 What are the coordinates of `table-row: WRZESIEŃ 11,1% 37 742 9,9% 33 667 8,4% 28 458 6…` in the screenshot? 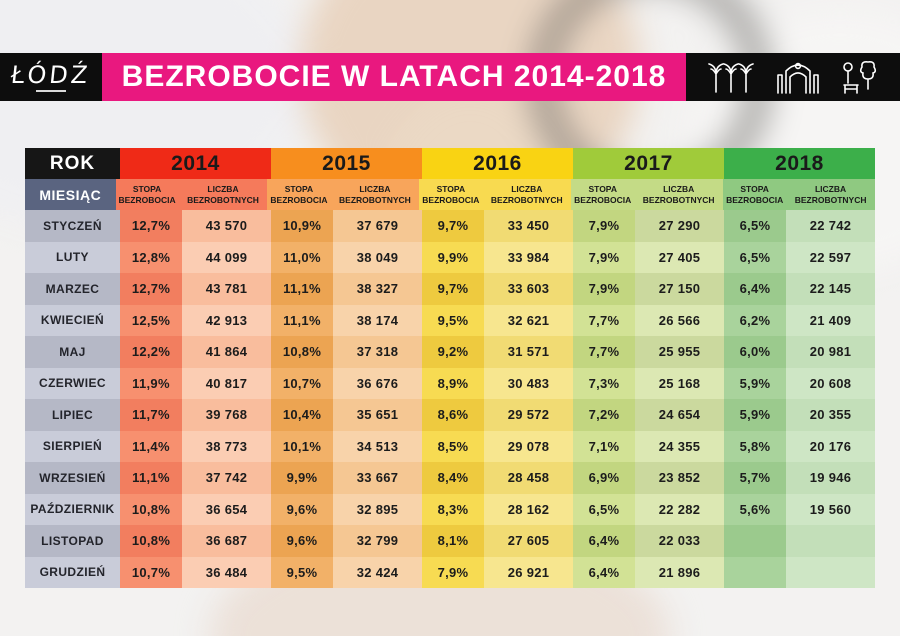 It's located at (450, 478).